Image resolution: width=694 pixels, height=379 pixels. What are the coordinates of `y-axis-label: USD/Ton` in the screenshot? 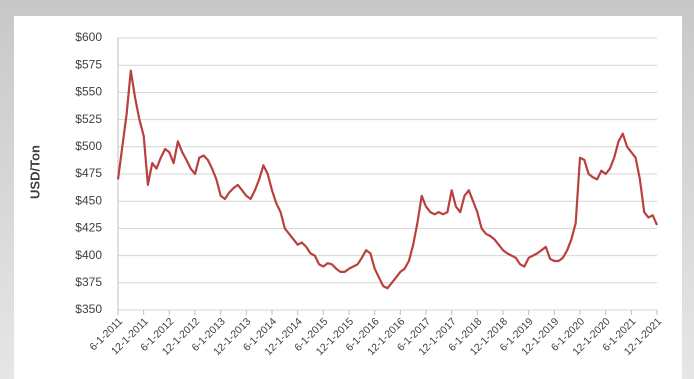 It's located at (34, 172).